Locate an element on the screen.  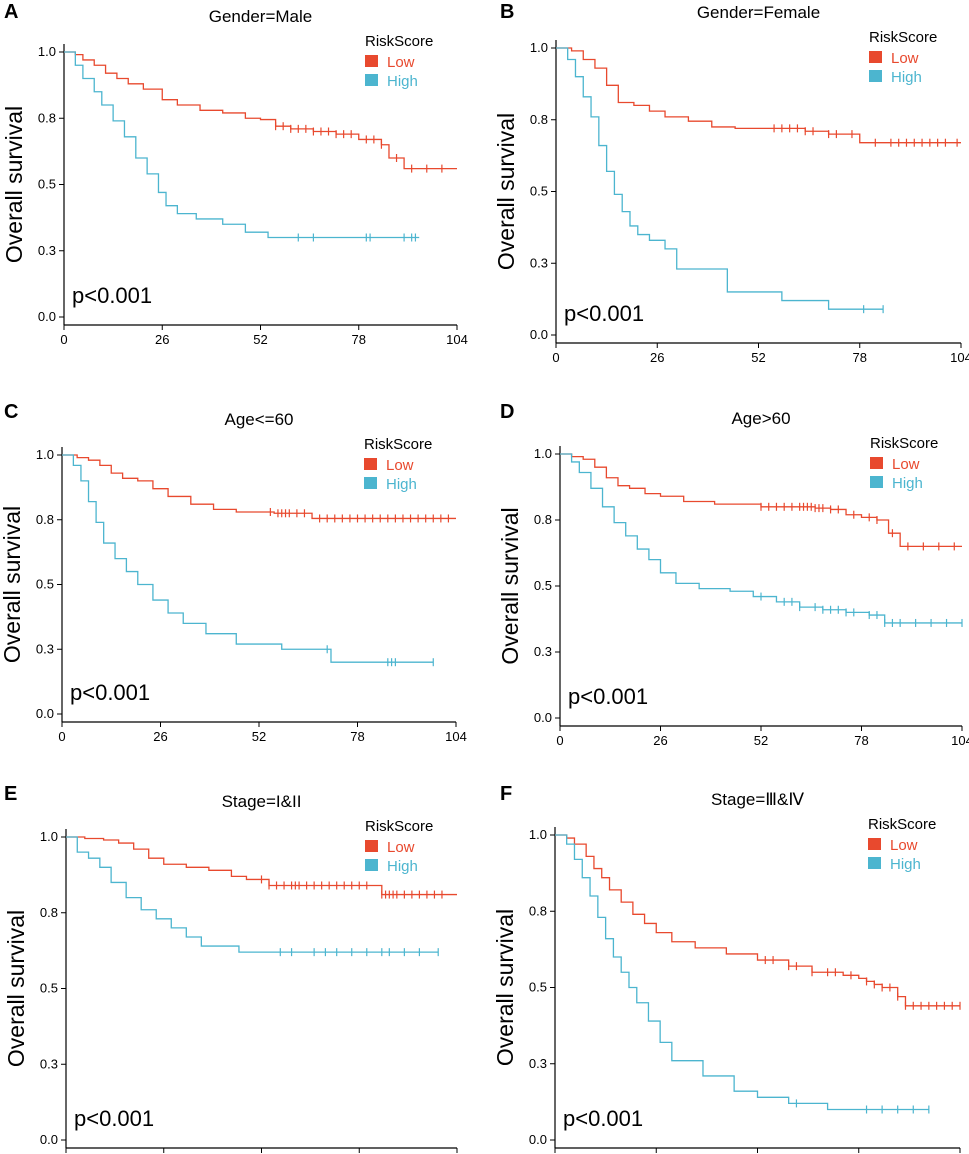
panel-title: Gender=Male is located at coordinates (260, 16).